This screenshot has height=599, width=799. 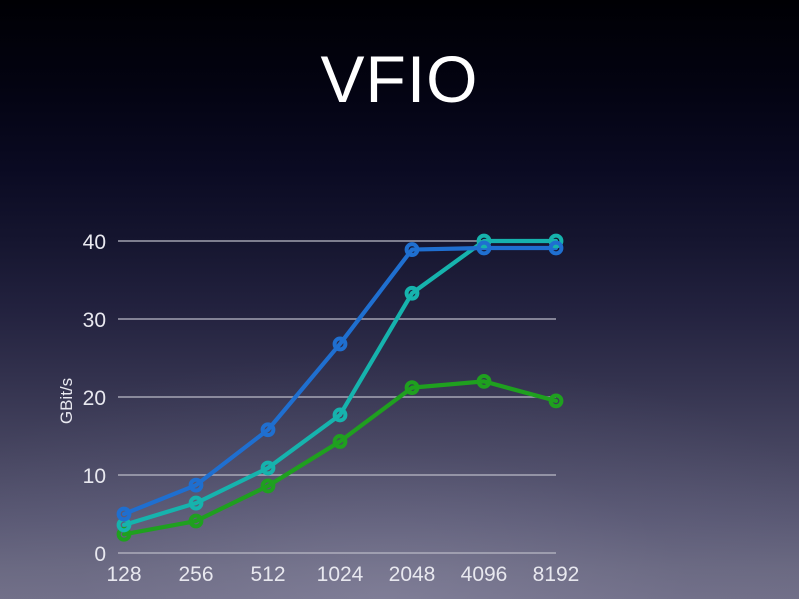 What do you see at coordinates (94, 476) in the screenshot?
I see `y-axis-tick-label: 10` at bounding box center [94, 476].